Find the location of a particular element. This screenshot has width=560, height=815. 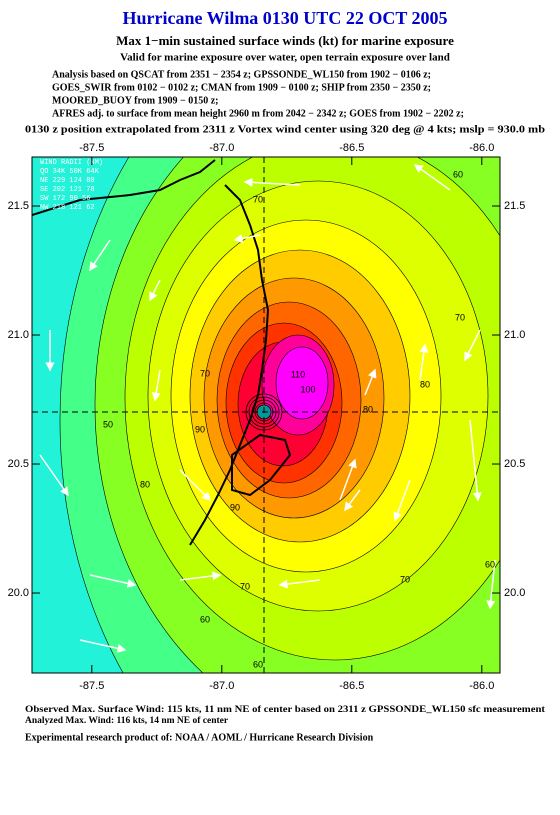

wind-band is located at coordinates (302, 383).